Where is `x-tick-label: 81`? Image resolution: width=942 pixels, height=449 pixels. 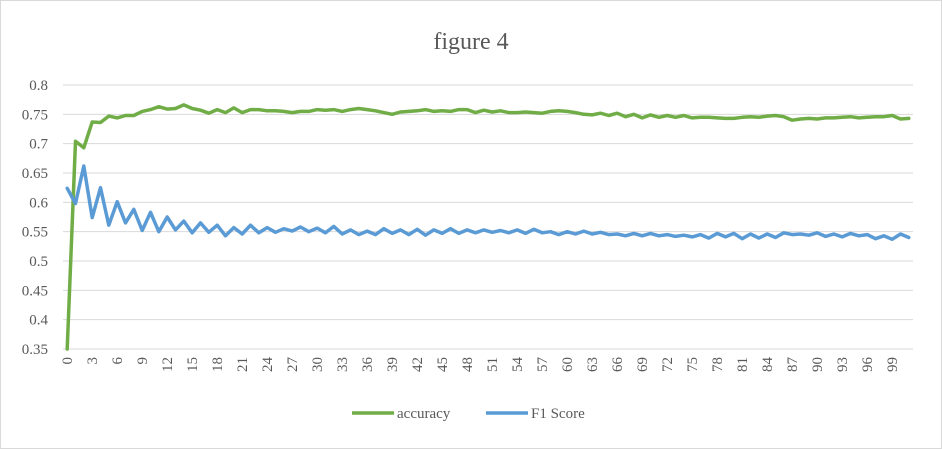 x-tick-label: 81 is located at coordinates (743, 364).